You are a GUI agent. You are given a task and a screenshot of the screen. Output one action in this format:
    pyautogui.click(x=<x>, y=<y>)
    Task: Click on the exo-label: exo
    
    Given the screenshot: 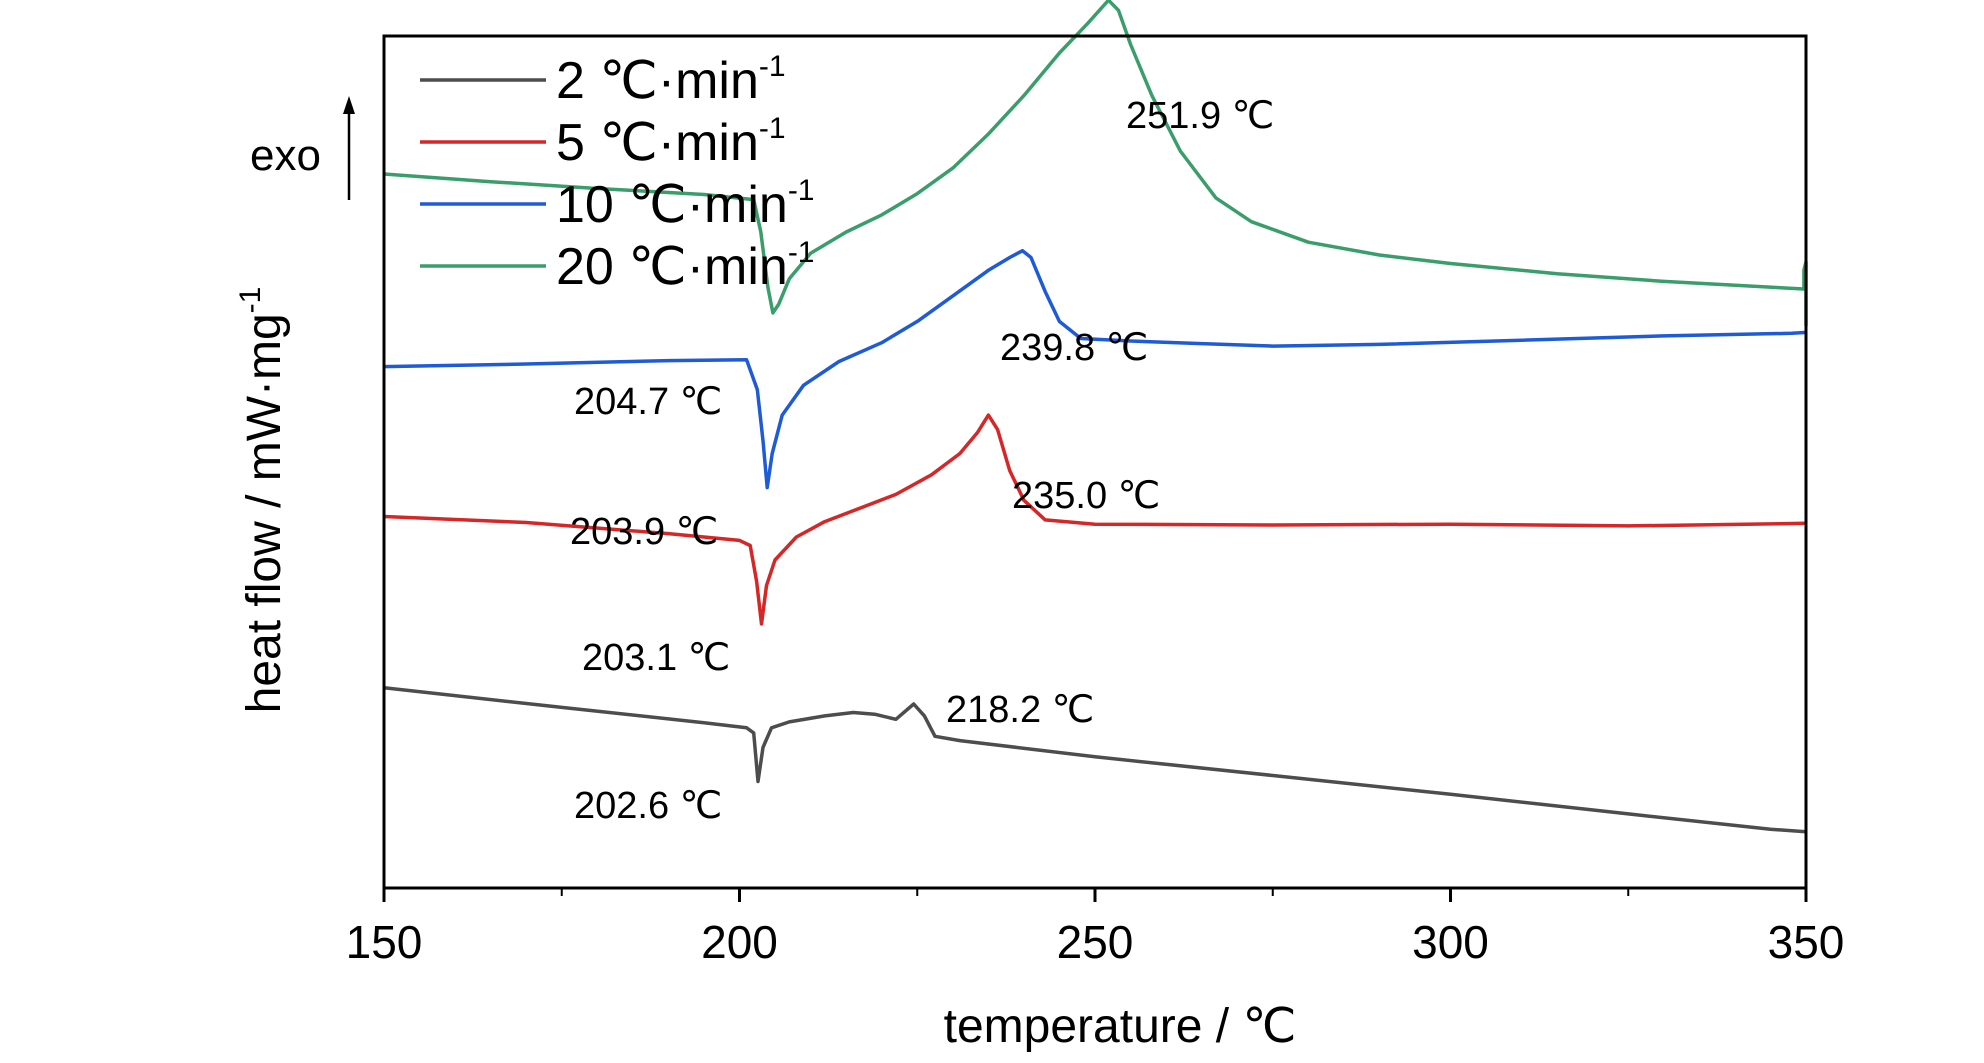 What is the action you would take?
    pyautogui.click(x=285, y=155)
    